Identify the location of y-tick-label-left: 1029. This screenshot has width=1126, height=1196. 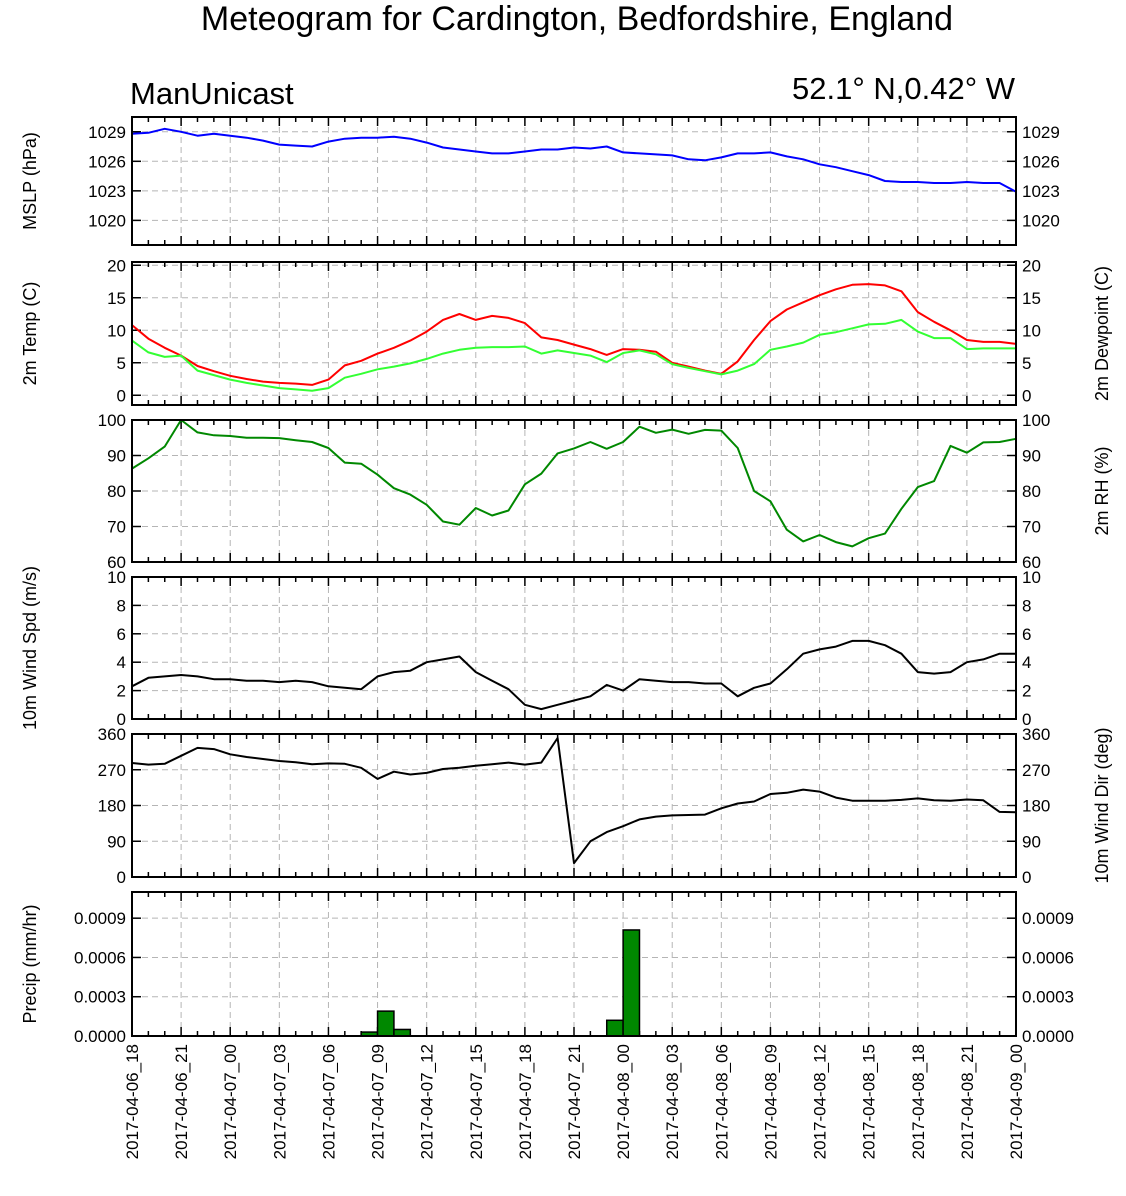
(107, 132).